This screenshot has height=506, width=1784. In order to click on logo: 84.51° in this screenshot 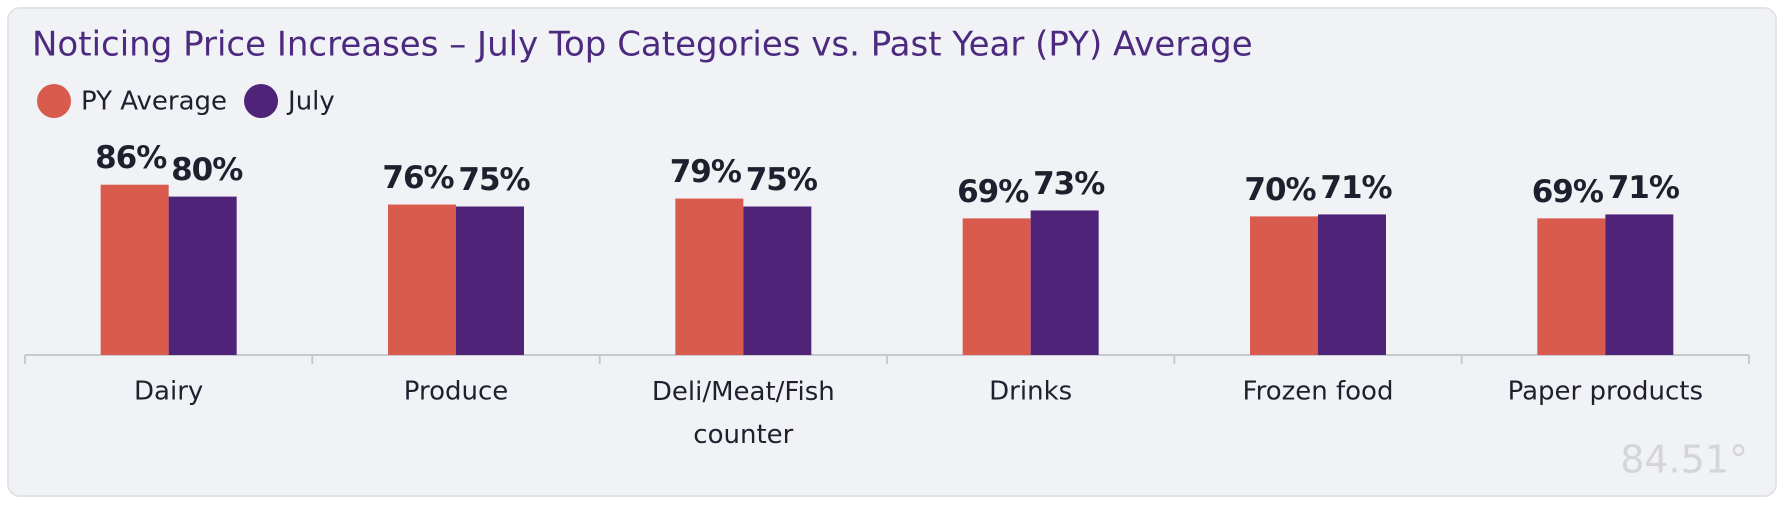, I will do `click(1684, 460)`.